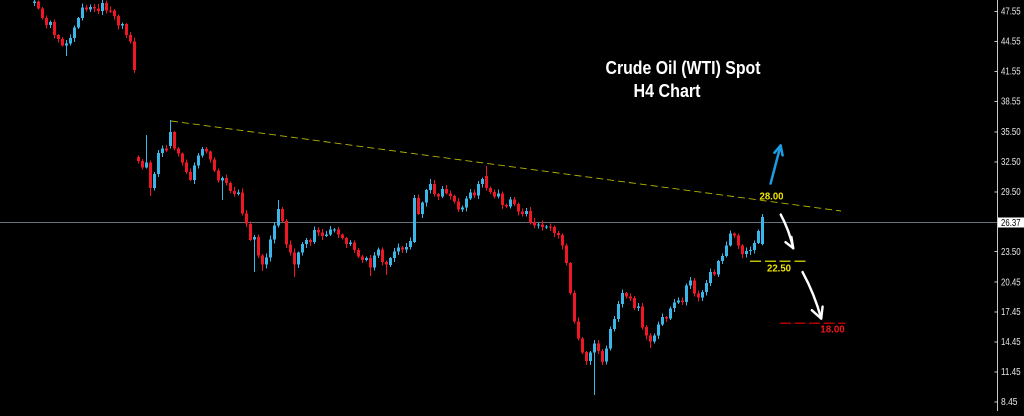 The width and height of the screenshot is (1024, 416). Describe the element at coordinates (1011, 102) in the screenshot. I see `svg-text: 38.55` at that location.